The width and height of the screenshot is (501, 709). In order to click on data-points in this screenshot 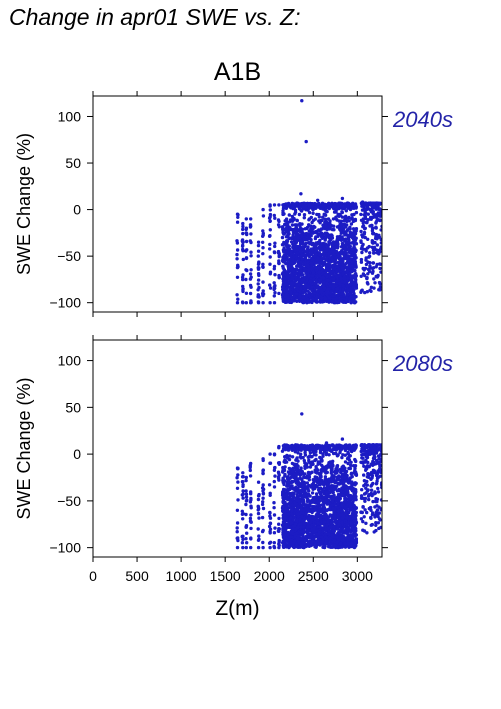, I will do `click(308, 202)`.